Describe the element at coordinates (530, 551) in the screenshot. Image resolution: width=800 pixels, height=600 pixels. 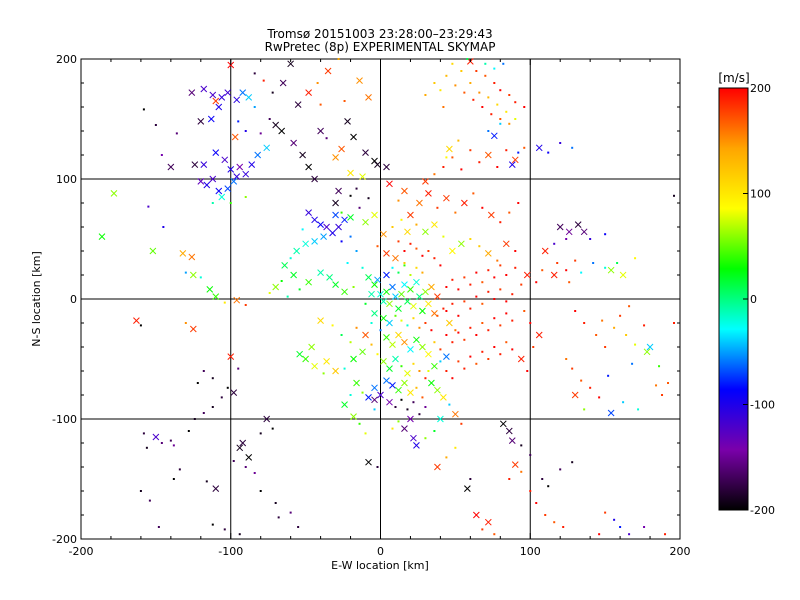
I see `x-tick-label: 100` at that location.